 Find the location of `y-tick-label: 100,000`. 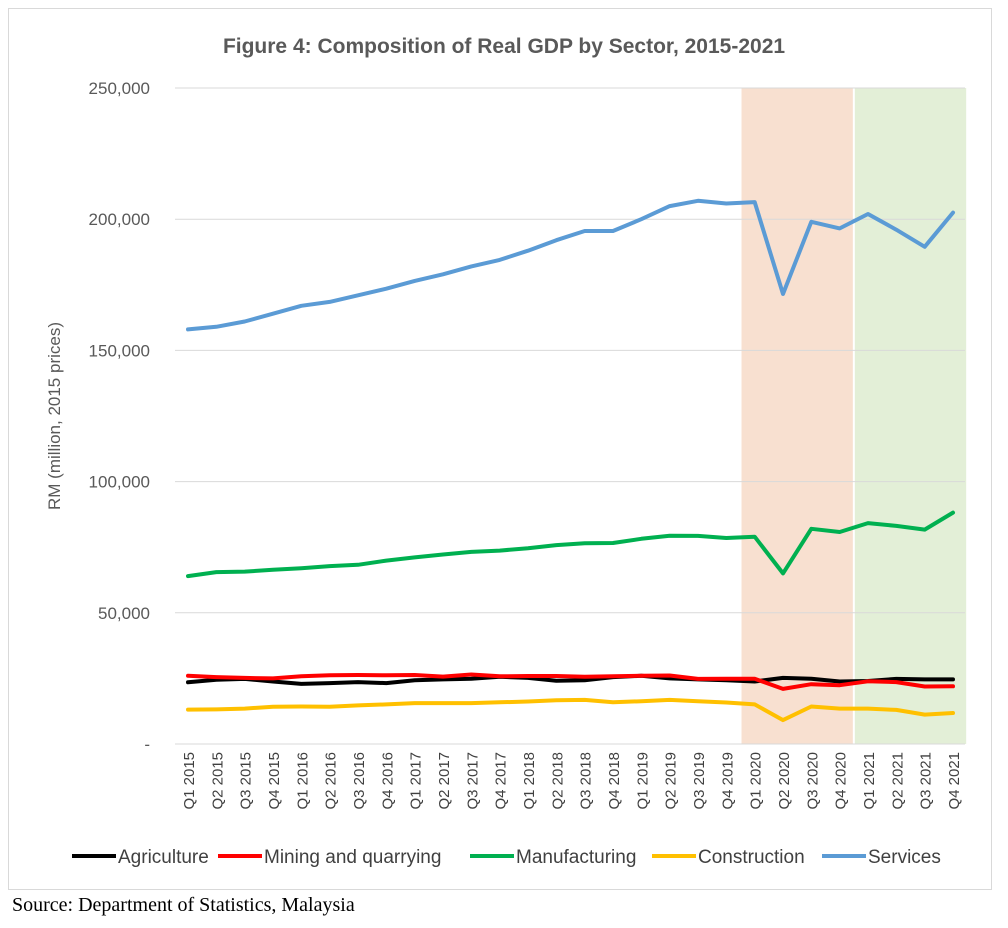

y-tick-label: 100,000 is located at coordinates (119, 482).